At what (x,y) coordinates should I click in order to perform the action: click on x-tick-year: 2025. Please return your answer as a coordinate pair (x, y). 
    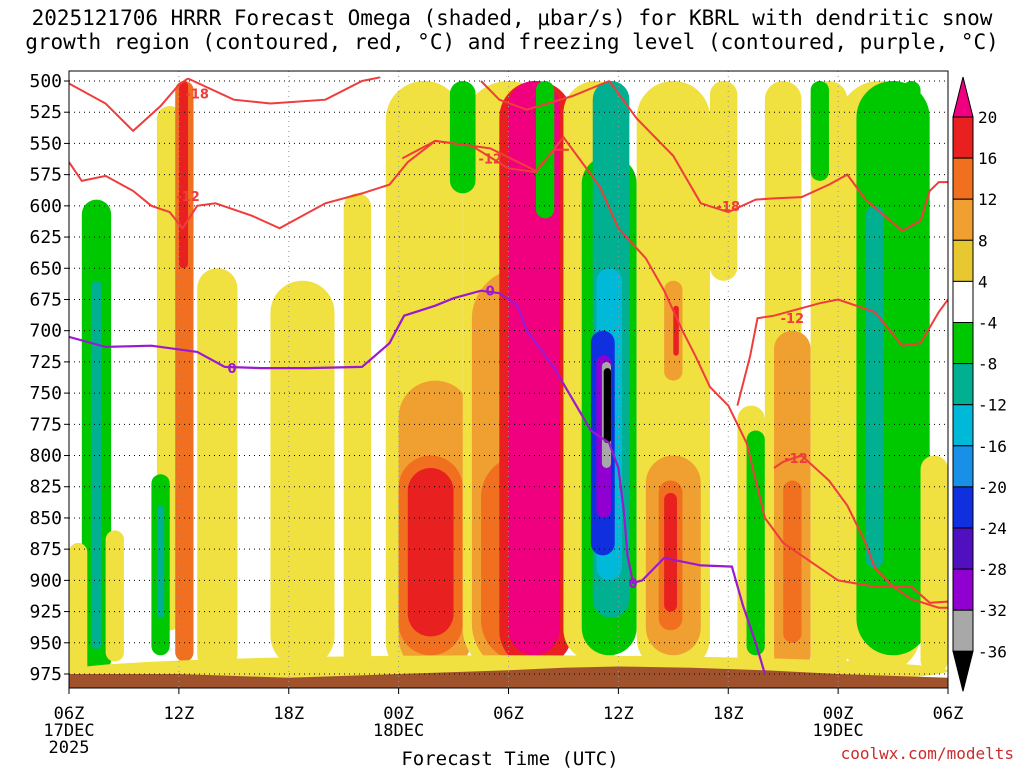
    Looking at the image, I should click on (69, 748).